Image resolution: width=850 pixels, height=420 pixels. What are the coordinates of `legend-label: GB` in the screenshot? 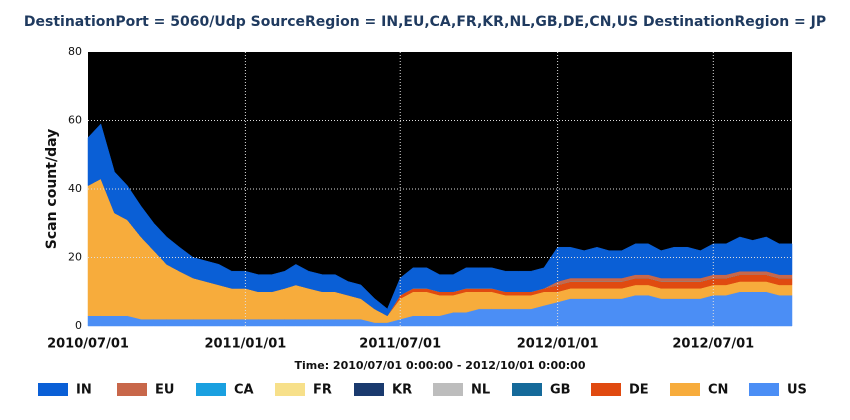 It's located at (560, 390).